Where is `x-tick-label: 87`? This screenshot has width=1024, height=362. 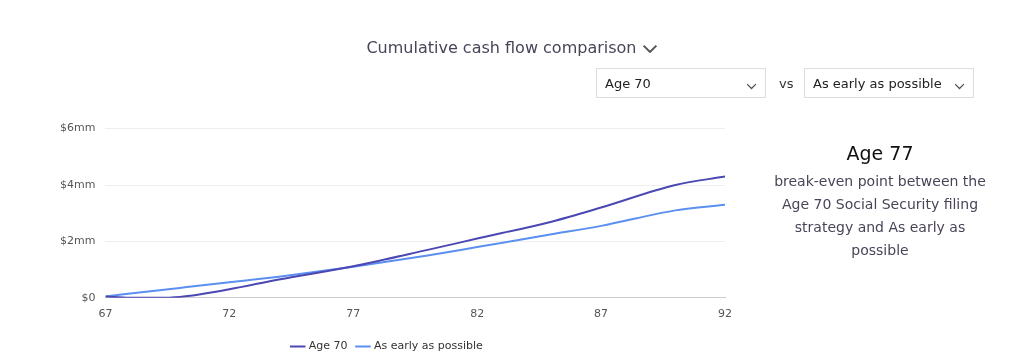
x-tick-label: 87 is located at coordinates (601, 314).